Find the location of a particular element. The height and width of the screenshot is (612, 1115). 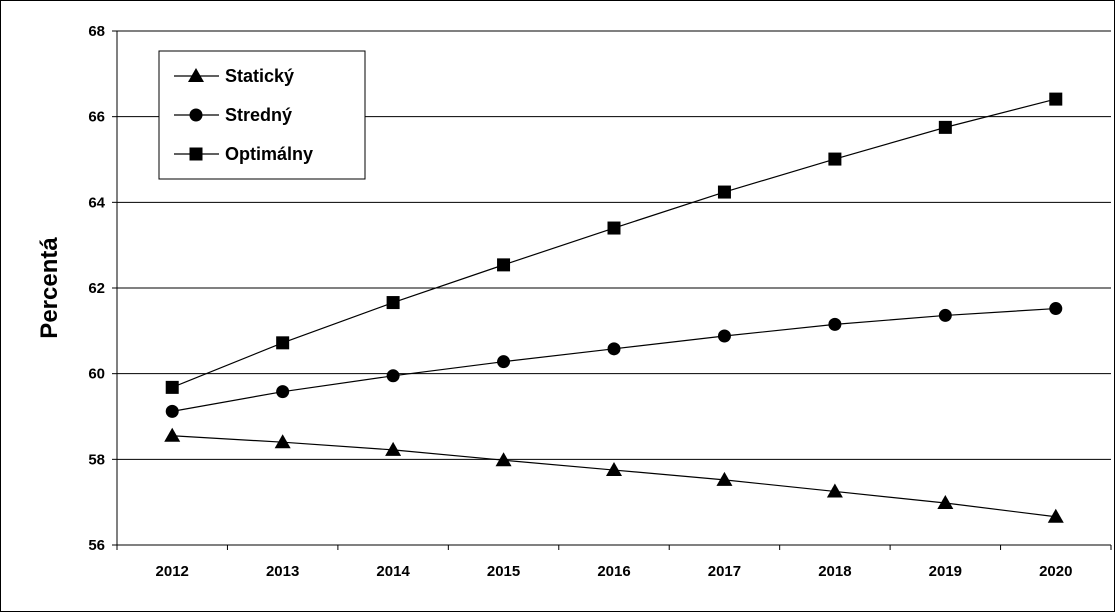

y-tick-label-56: 56 is located at coordinates (96, 545).